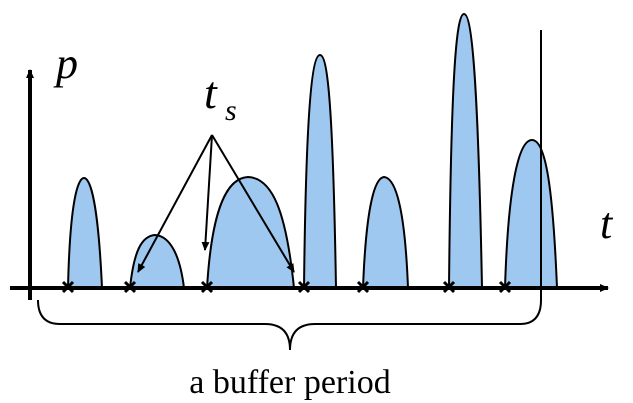  What do you see at coordinates (65, 63) in the screenshot?
I see `y-axis-label: p` at bounding box center [65, 63].